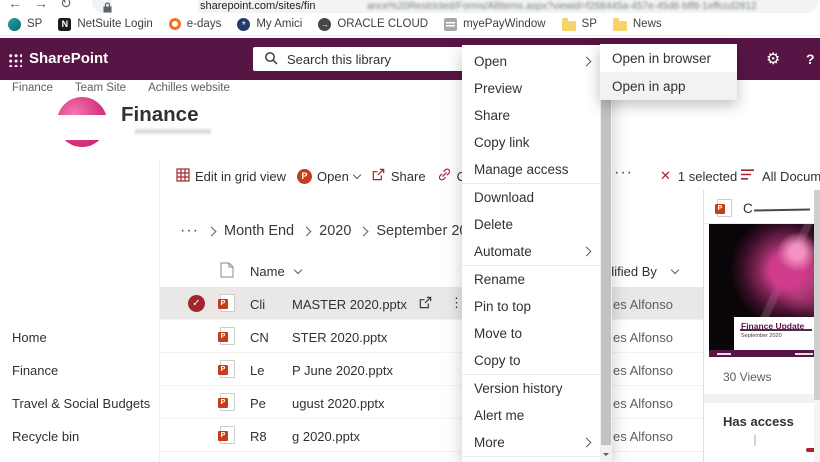 The width and height of the screenshot is (820, 462). I want to click on edit-grid-view-button: Edit in grid view, so click(231, 176).